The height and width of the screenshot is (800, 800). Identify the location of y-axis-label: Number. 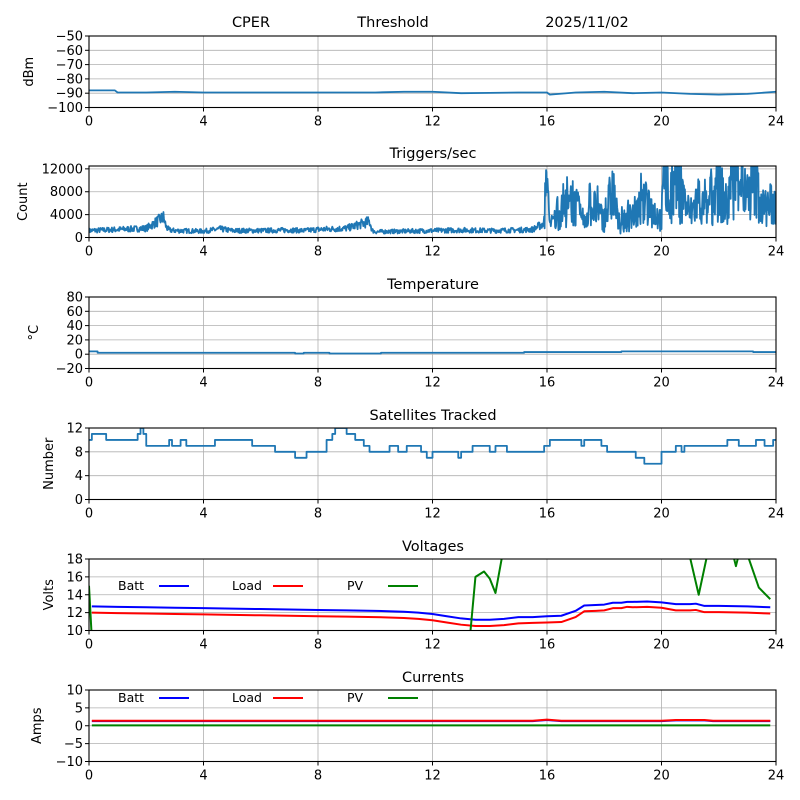
(49, 463).